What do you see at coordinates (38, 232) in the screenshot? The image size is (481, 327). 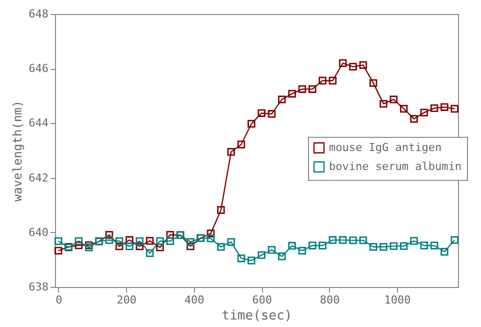 I see `y-tick-label: 640` at bounding box center [38, 232].